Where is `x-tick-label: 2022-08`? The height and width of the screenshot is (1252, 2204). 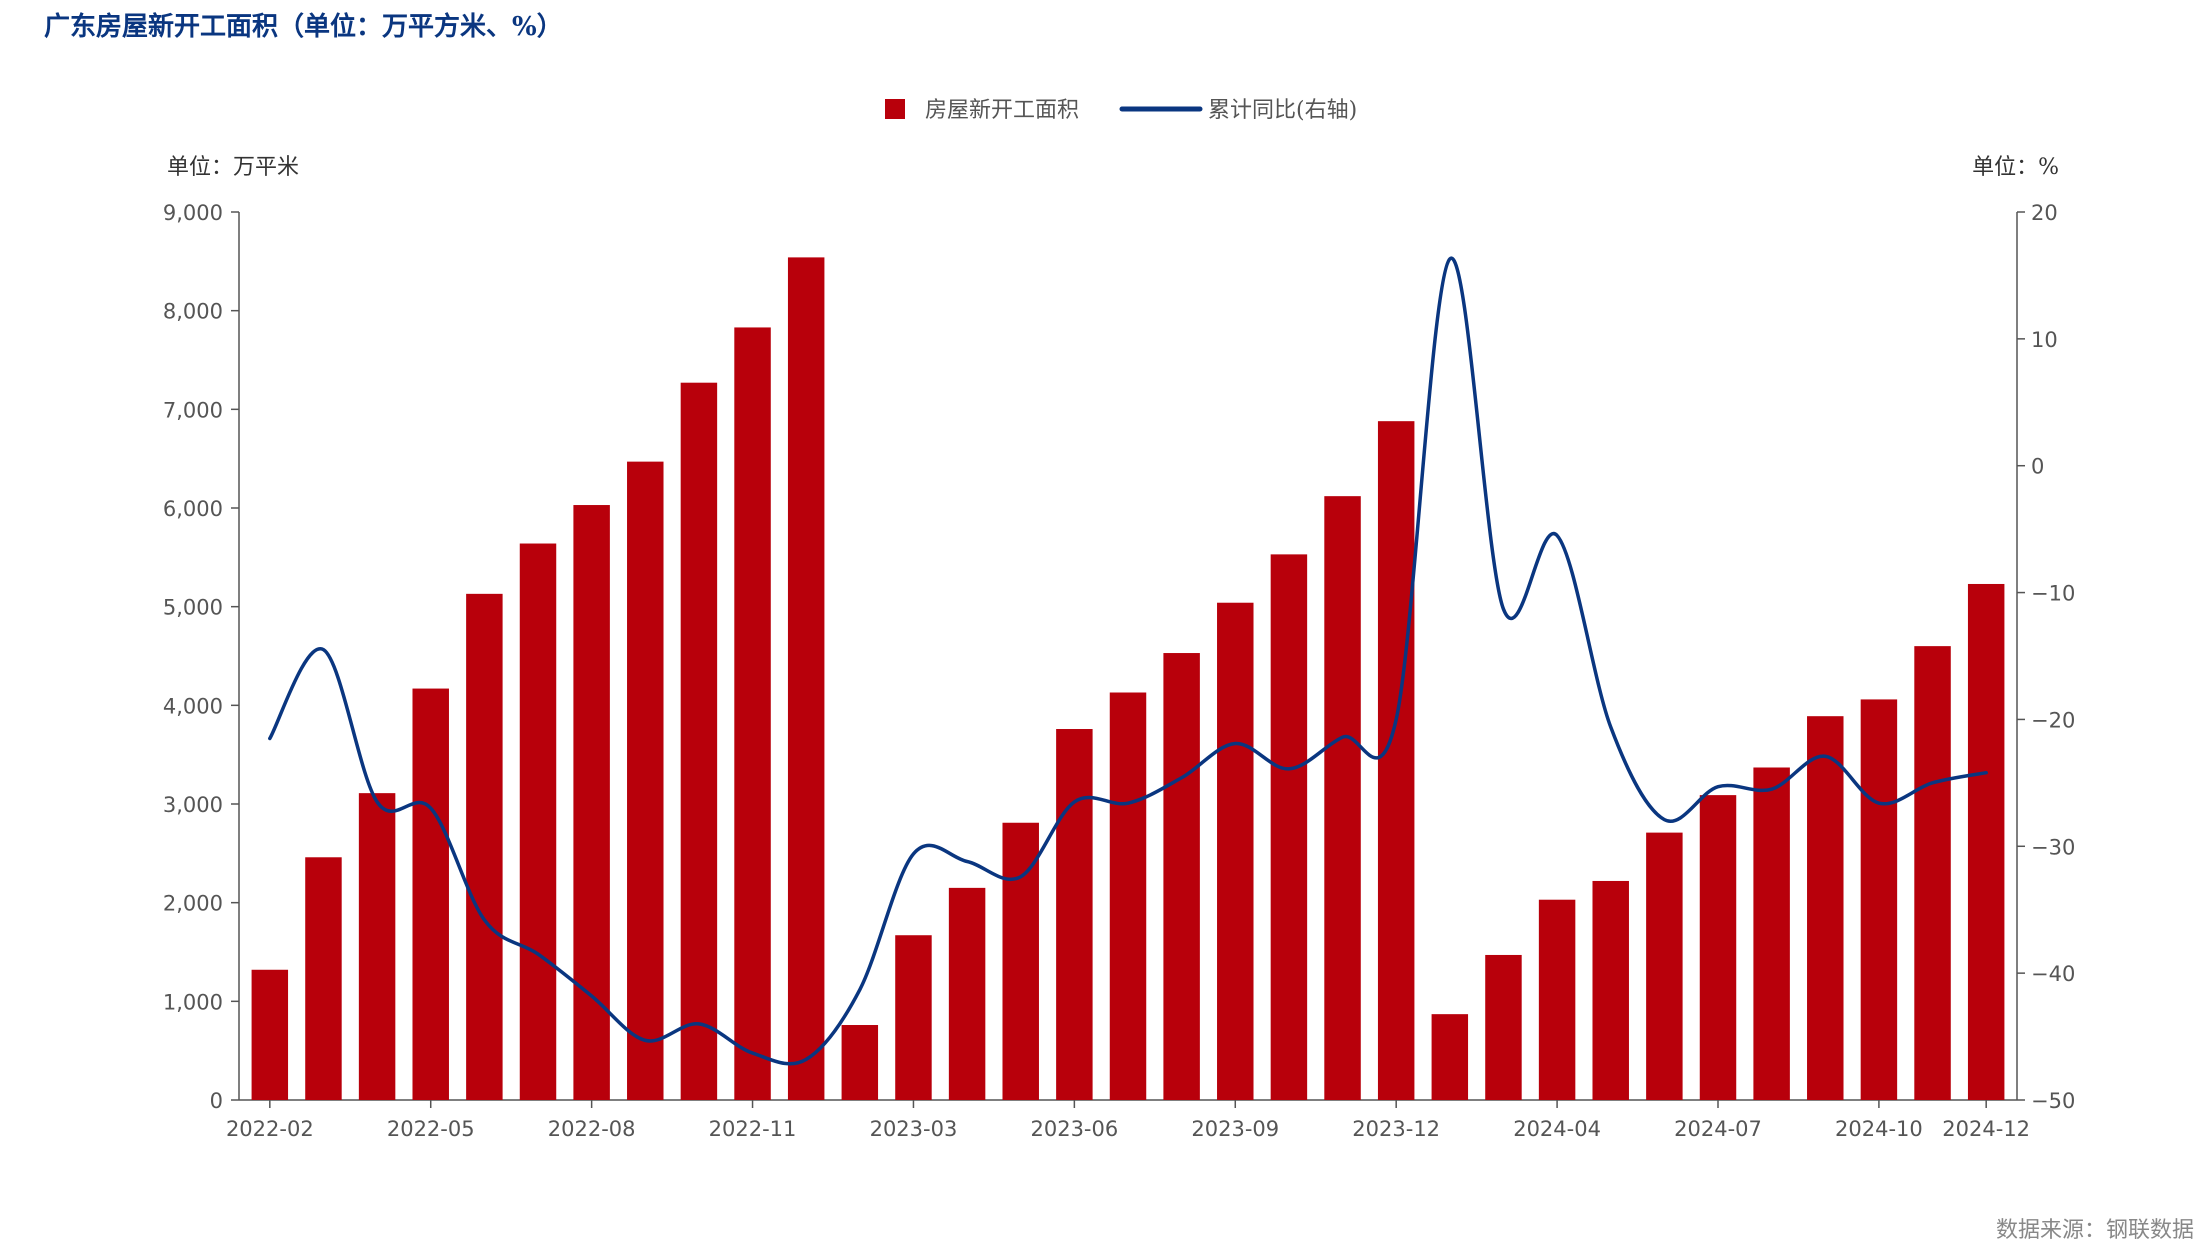 x-tick-label: 2022-08 is located at coordinates (592, 1129).